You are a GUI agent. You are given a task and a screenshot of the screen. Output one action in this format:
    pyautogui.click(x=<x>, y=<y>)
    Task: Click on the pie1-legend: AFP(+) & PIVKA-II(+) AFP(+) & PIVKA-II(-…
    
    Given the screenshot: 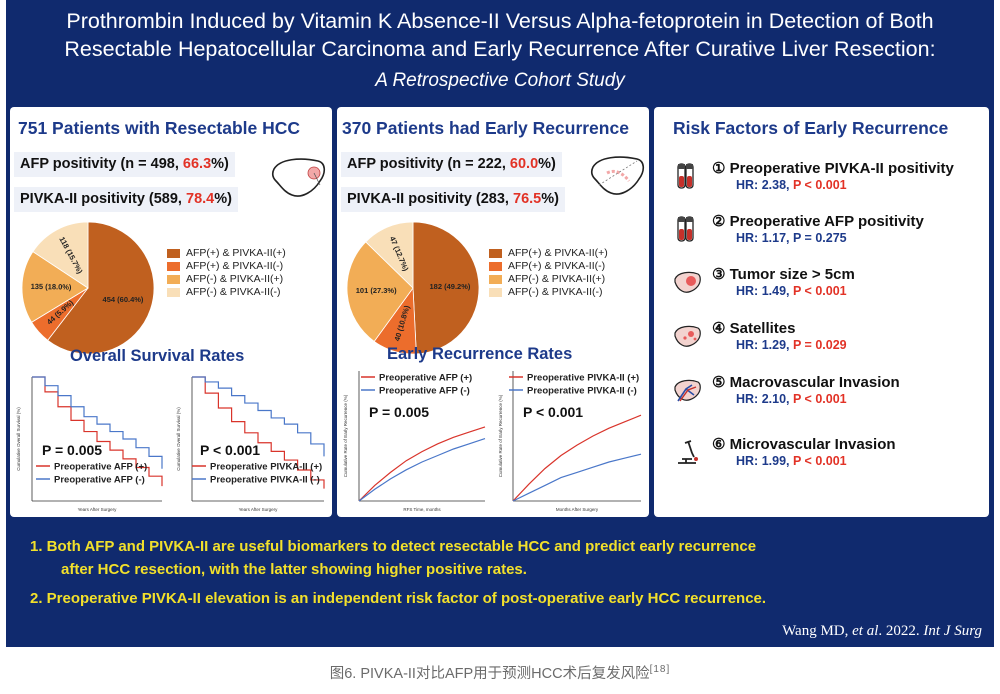 What is the action you would take?
    pyautogui.click(x=226, y=273)
    